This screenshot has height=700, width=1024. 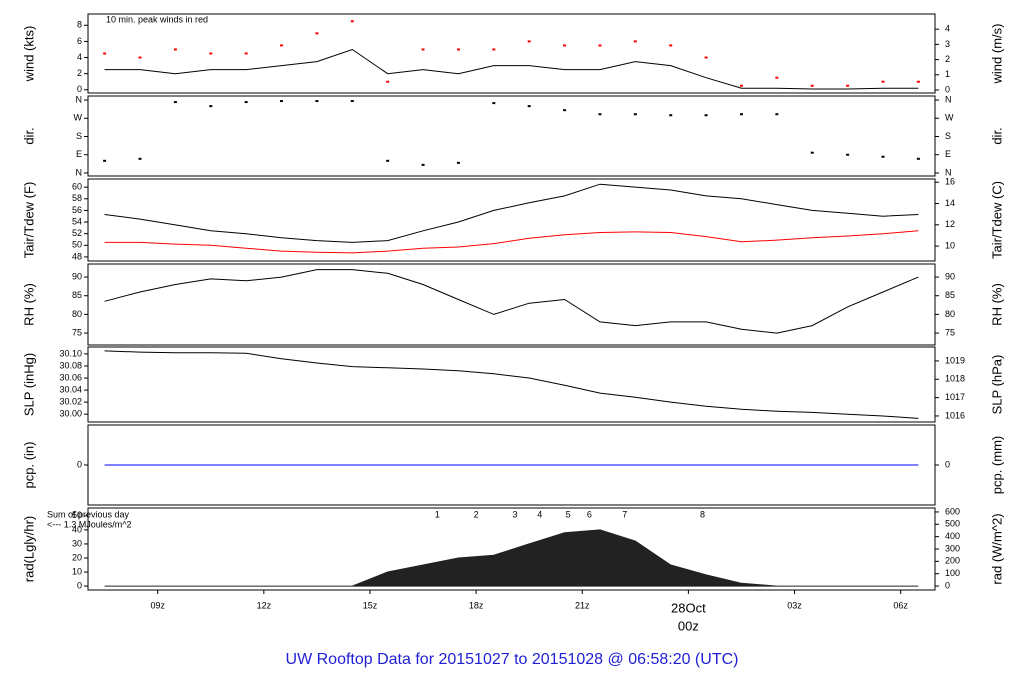 I want to click on hour-marker: 5, so click(x=568, y=514).